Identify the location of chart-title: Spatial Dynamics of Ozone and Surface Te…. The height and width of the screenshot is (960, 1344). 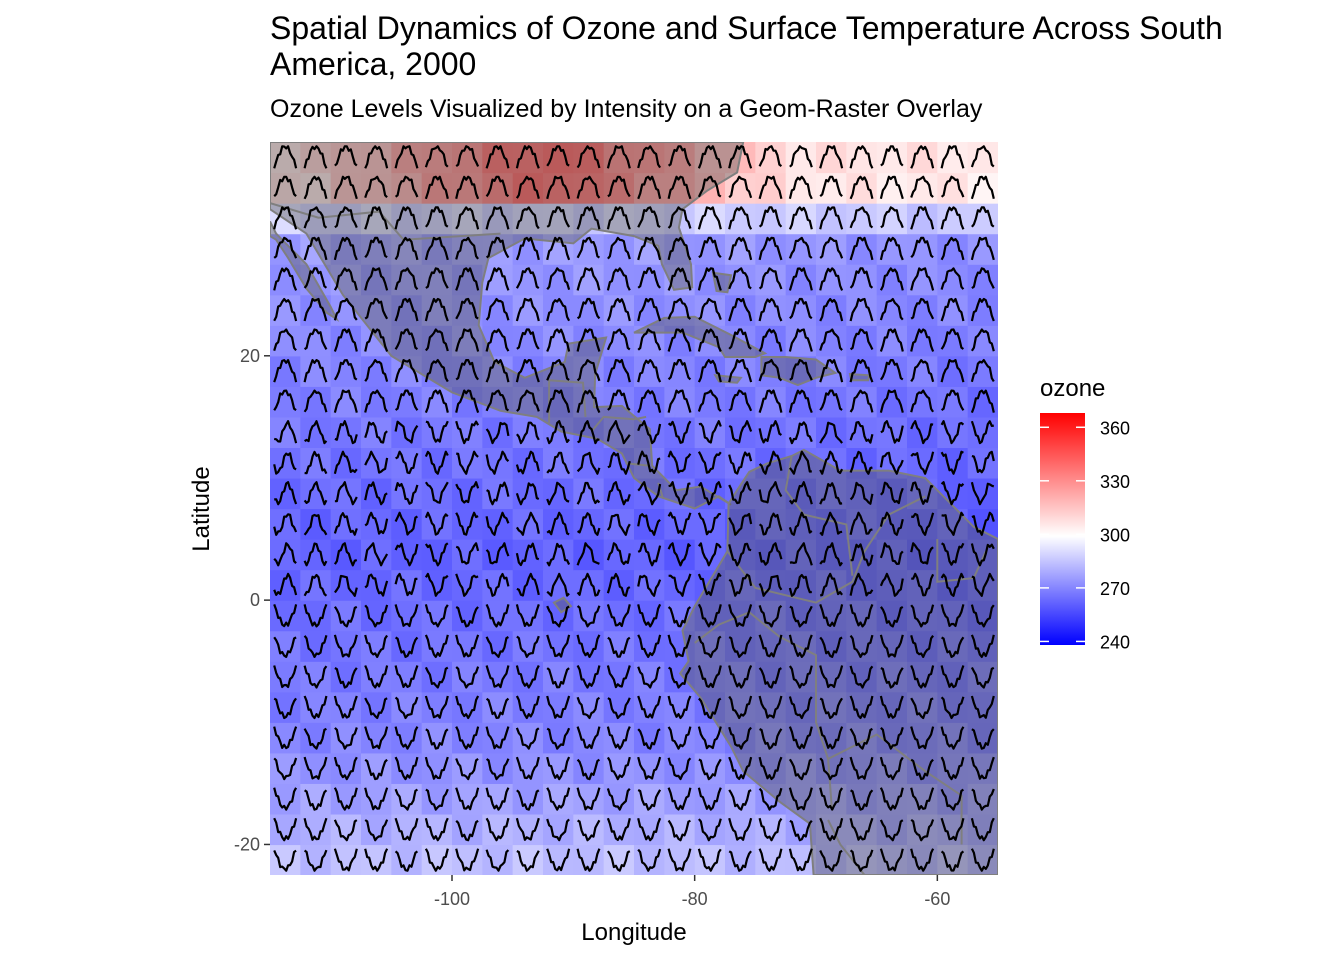
(746, 46).